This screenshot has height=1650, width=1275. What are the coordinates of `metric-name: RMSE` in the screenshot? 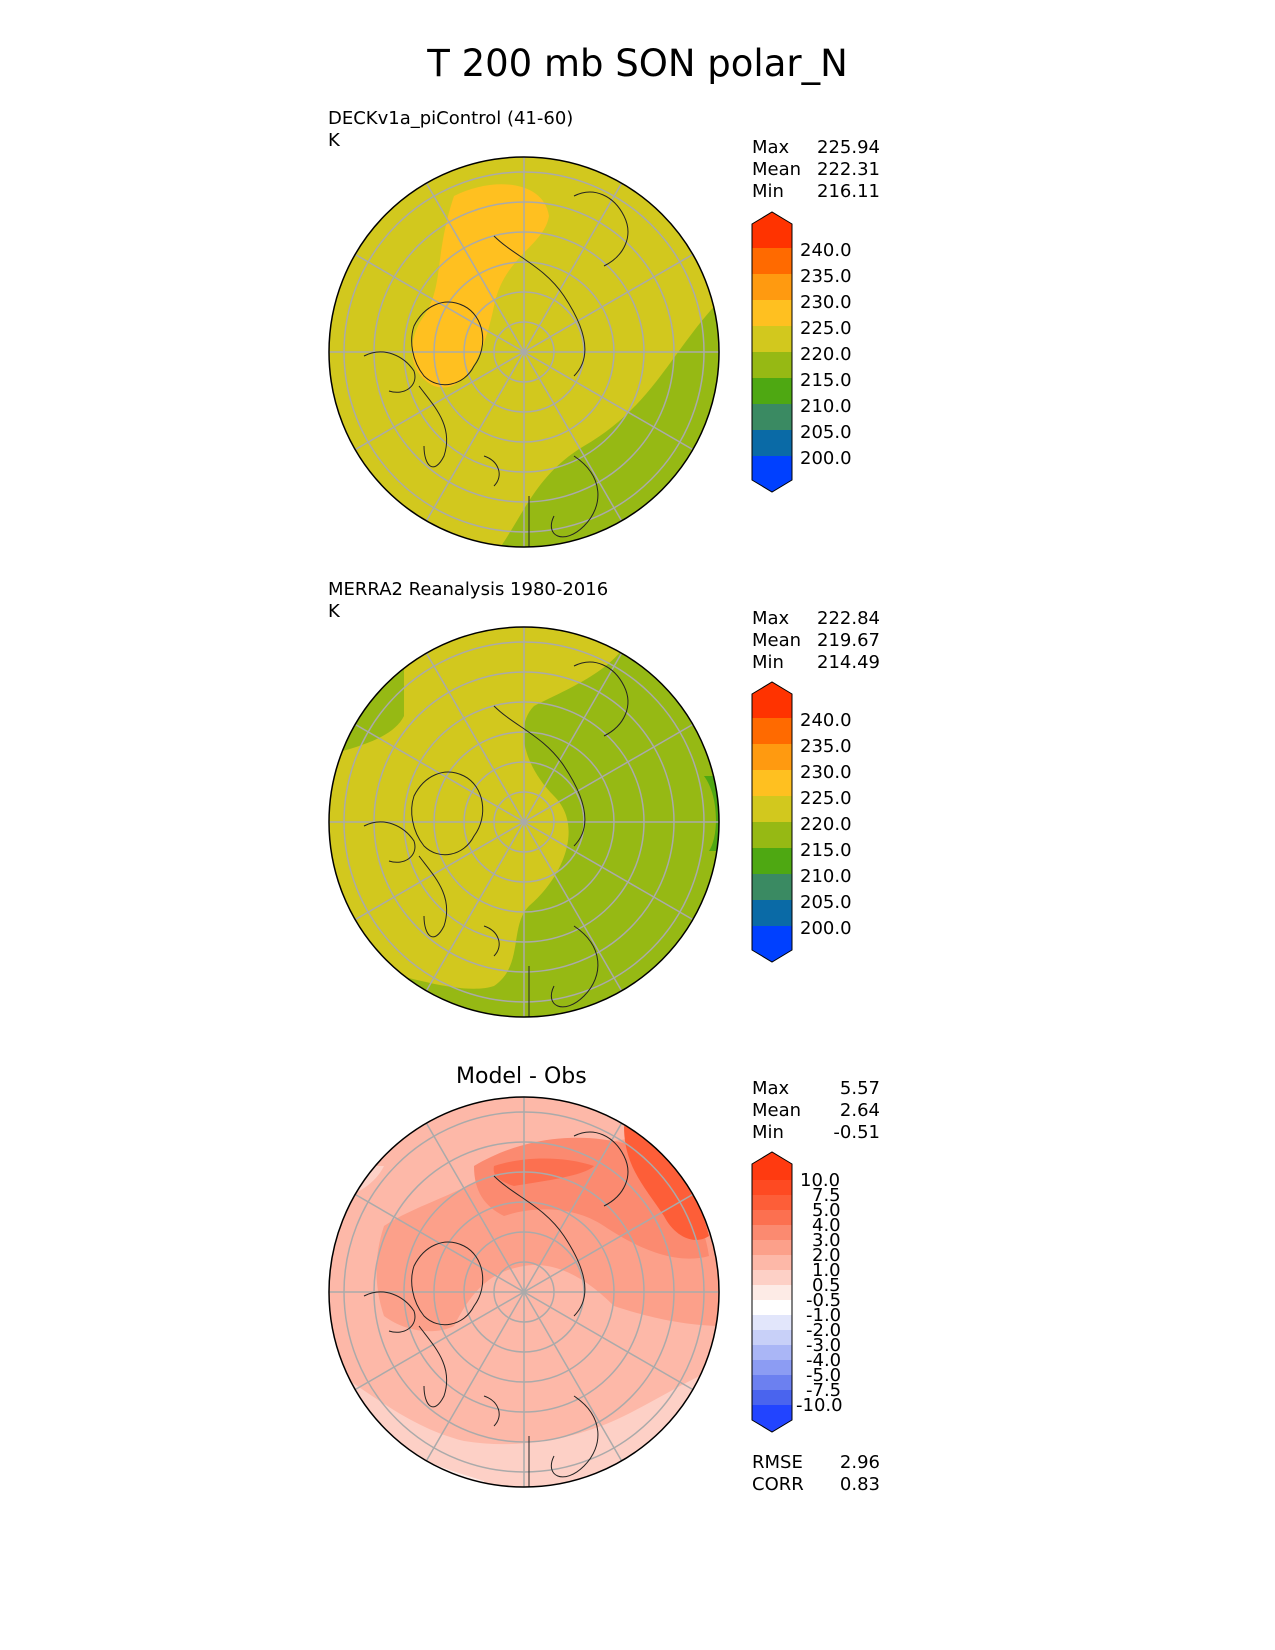 It's located at (777, 1462).